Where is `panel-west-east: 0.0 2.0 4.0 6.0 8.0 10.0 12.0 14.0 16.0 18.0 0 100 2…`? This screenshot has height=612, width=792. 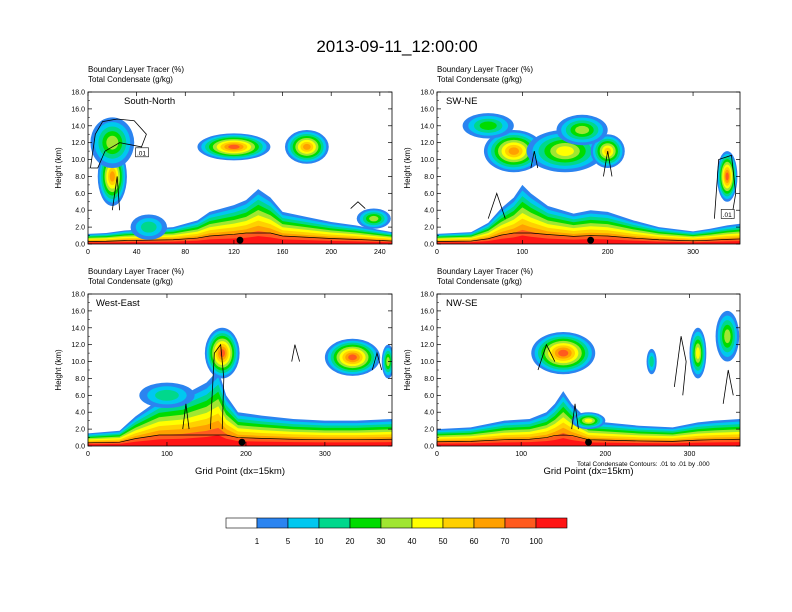 panel-west-east: 0.0 2.0 4.0 6.0 8.0 10.0 12.0 14.0 16.0 18.0 0 100 2… is located at coordinates (223, 372).